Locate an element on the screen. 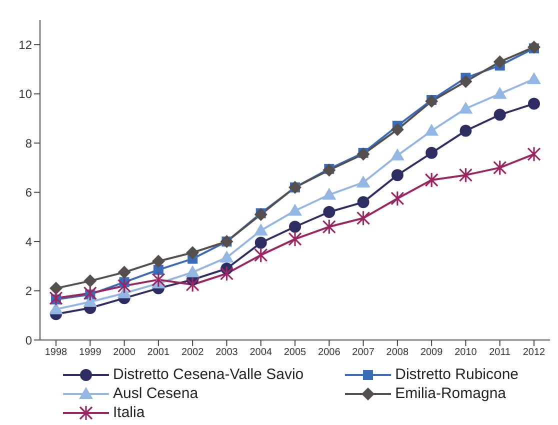 The width and height of the screenshot is (558, 425). y-tick-label: 2 is located at coordinates (28, 291).